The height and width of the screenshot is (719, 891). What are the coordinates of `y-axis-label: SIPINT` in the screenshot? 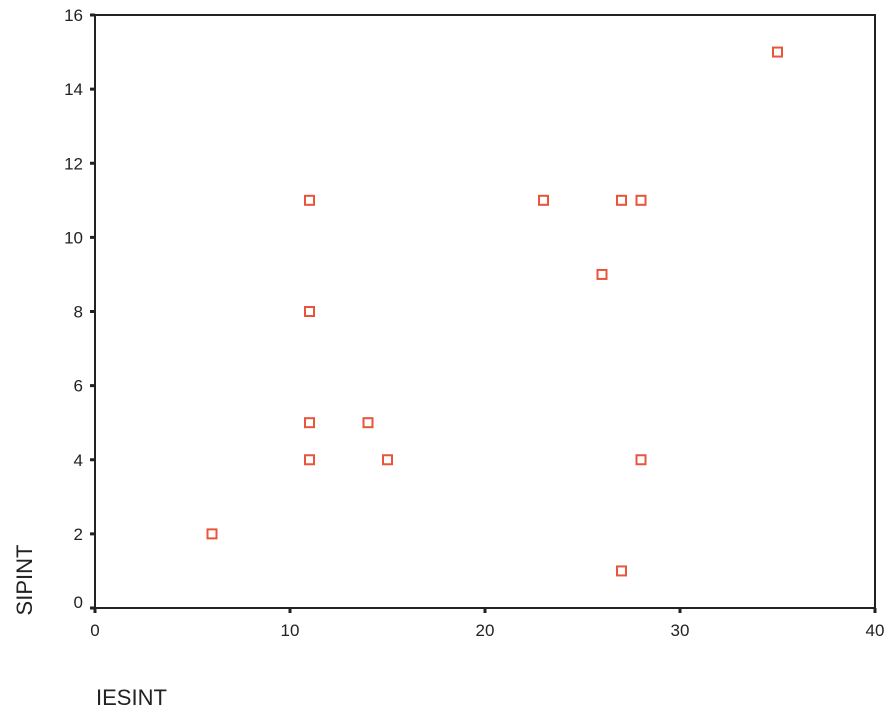 It's located at (24, 580).